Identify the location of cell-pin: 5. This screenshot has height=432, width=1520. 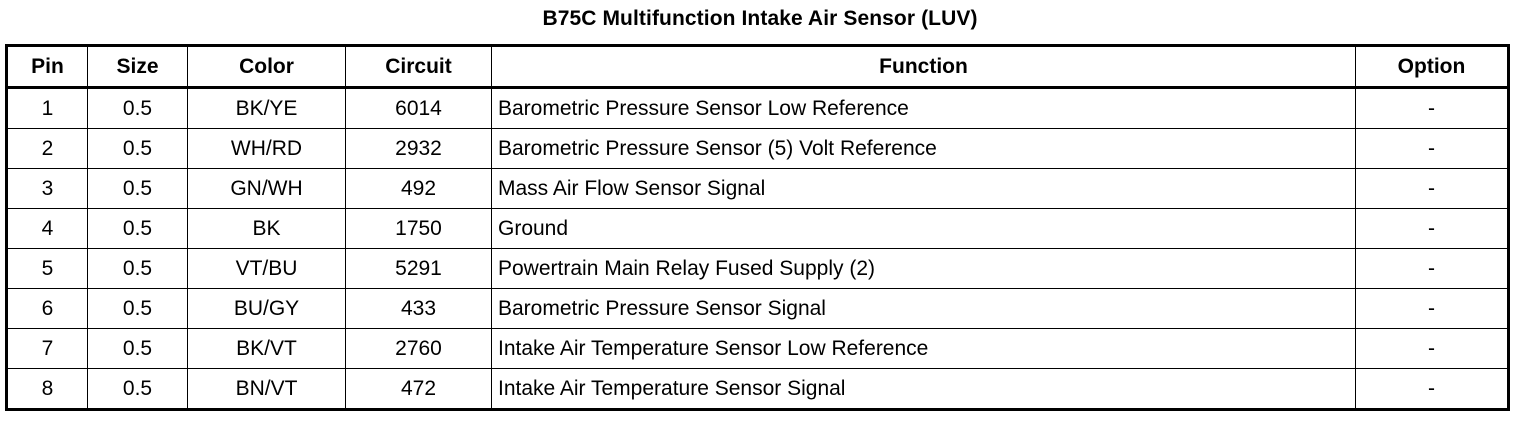
(47, 268).